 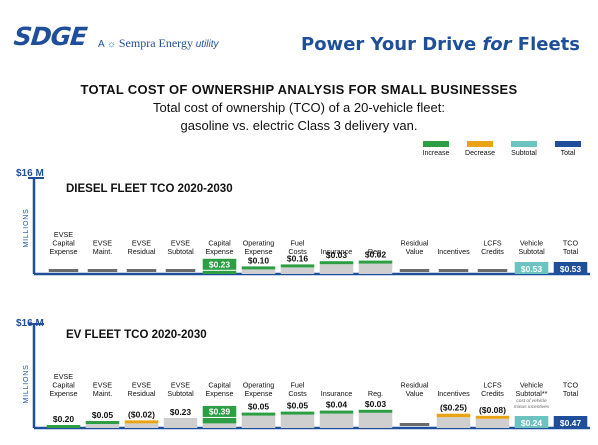 What do you see at coordinates (376, 404) in the screenshot?
I see `value-label-reg: $0.03` at bounding box center [376, 404].